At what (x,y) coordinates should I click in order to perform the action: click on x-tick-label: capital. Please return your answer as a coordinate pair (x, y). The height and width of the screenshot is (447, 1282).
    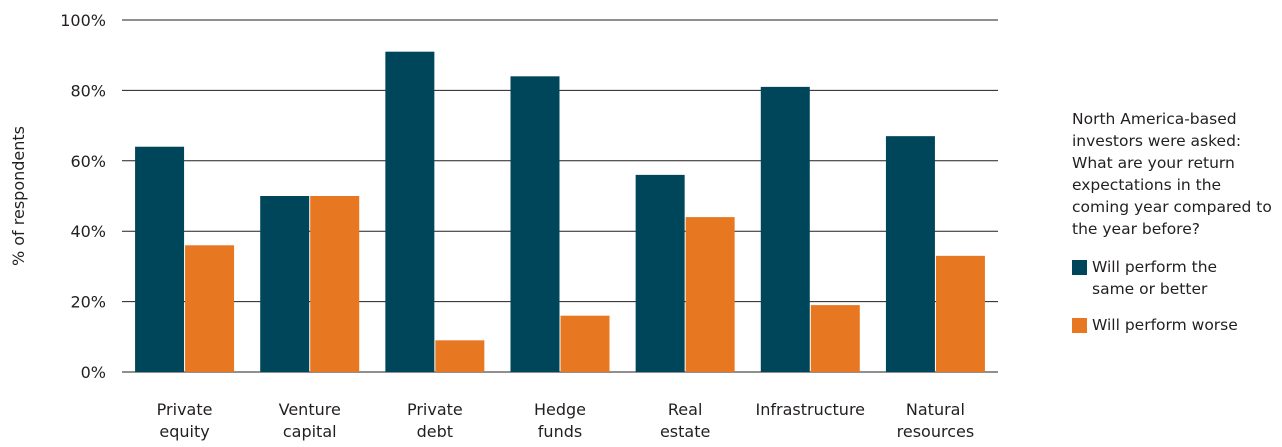
    Looking at the image, I should click on (310, 431).